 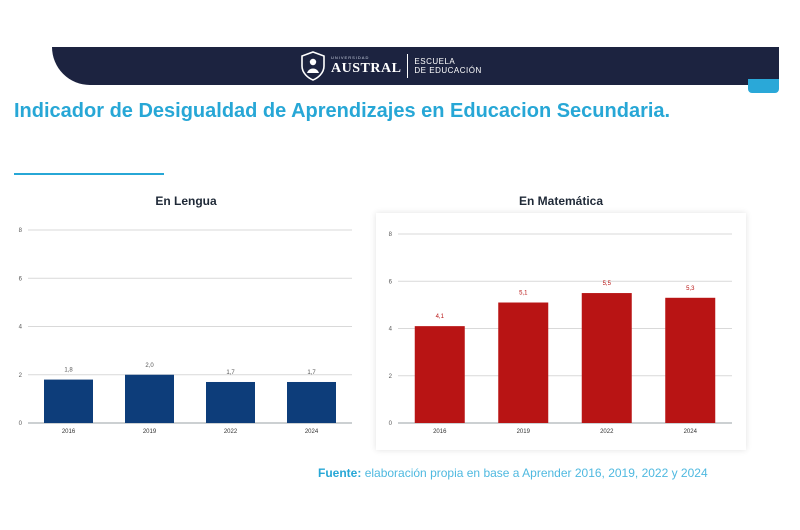 What do you see at coordinates (523, 362) in the screenshot?
I see `bar-matematica-2019` at bounding box center [523, 362].